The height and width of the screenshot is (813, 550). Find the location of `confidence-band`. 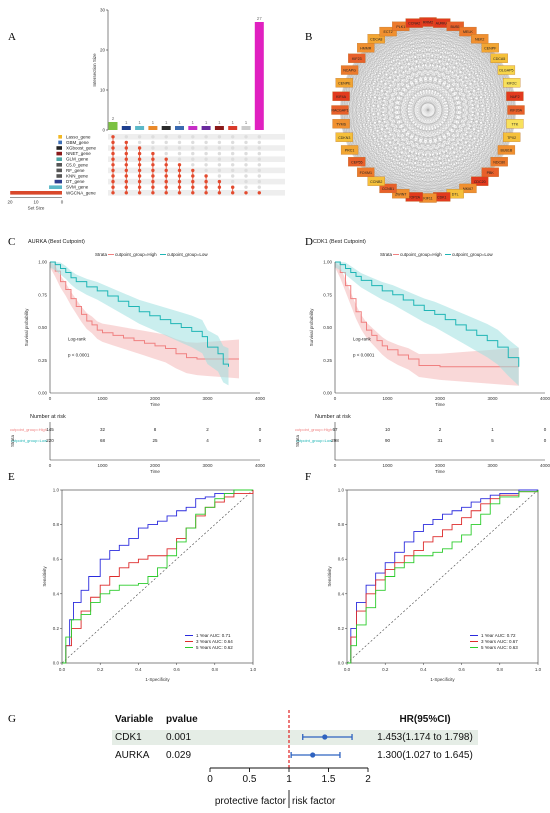

confidence-band is located at coordinates (144, 320).